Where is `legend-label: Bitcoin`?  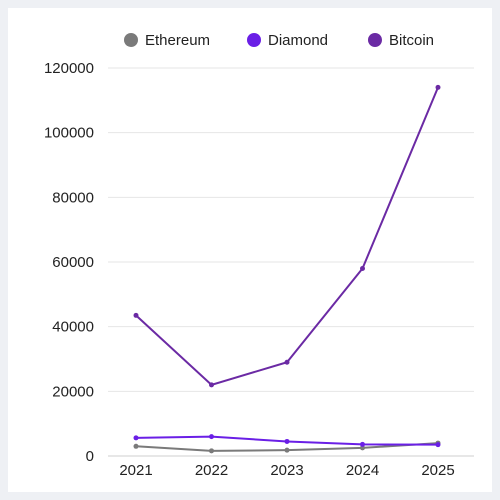
legend-label: Bitcoin is located at coordinates (411, 40).